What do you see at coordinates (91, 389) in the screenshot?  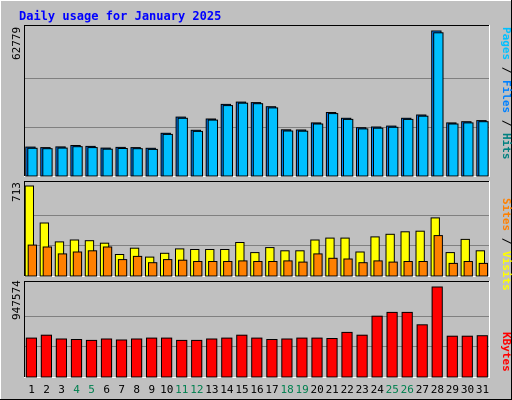 I see `day-label-5: 5` at bounding box center [91, 389].